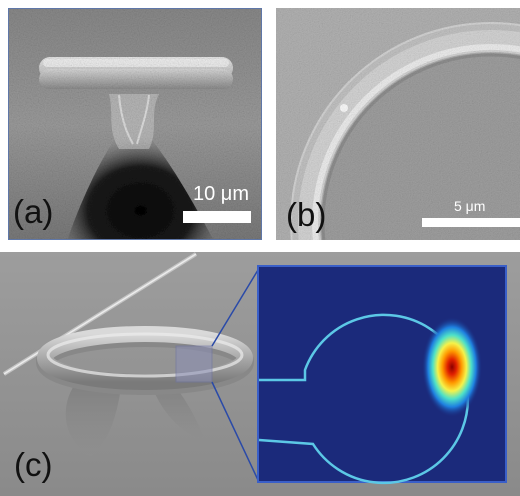 This screenshot has height=496, width=520. What do you see at coordinates (471, 222) in the screenshot?
I see `scale-bar-b` at bounding box center [471, 222].